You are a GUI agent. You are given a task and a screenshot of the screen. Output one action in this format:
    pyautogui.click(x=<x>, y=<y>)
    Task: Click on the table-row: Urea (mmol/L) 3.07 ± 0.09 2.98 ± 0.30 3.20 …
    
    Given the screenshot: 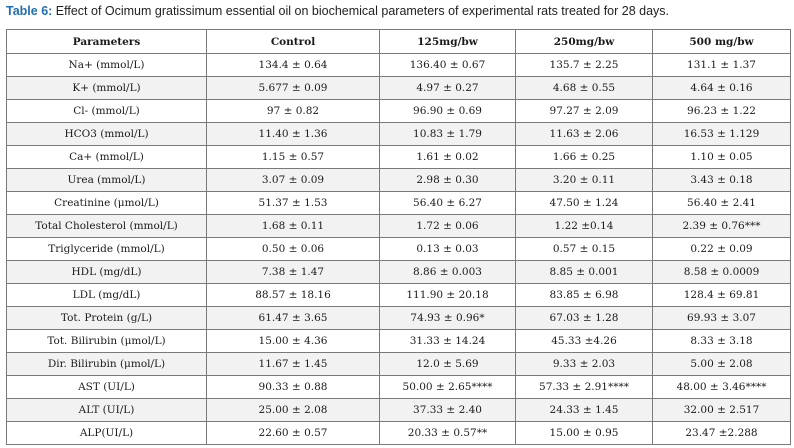 What is the action you would take?
    pyautogui.click(x=398, y=180)
    